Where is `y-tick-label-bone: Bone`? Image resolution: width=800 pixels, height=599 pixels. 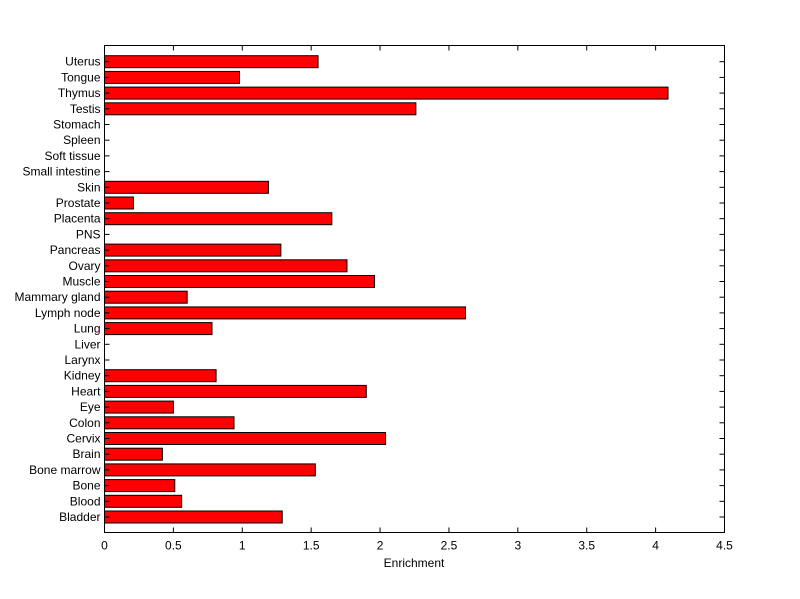 y-tick-label-bone: Bone is located at coordinates (86, 486).